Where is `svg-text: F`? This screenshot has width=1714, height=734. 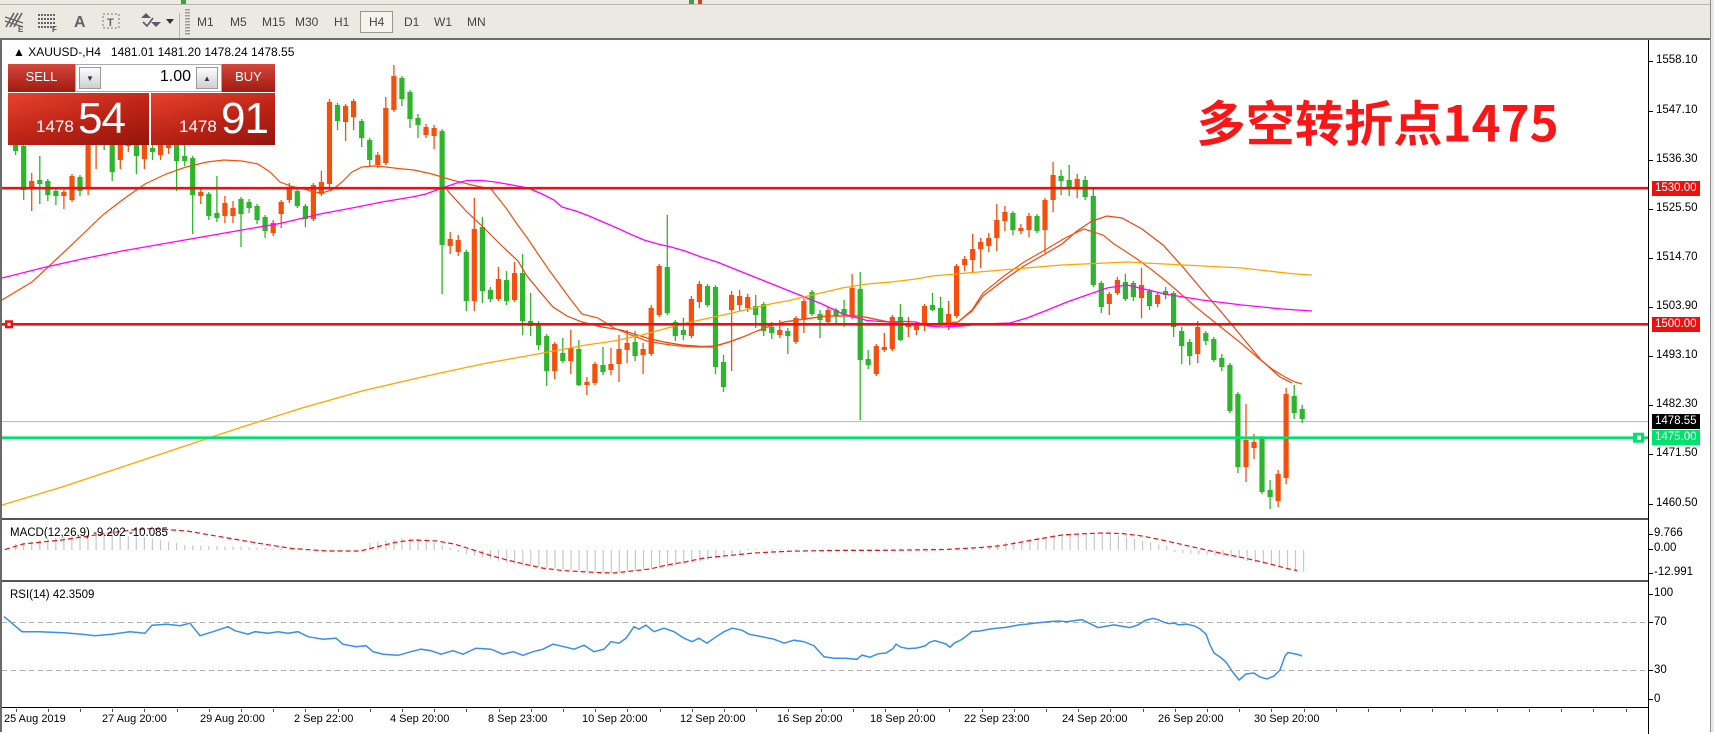 svg-text: F is located at coordinates (54, 29).